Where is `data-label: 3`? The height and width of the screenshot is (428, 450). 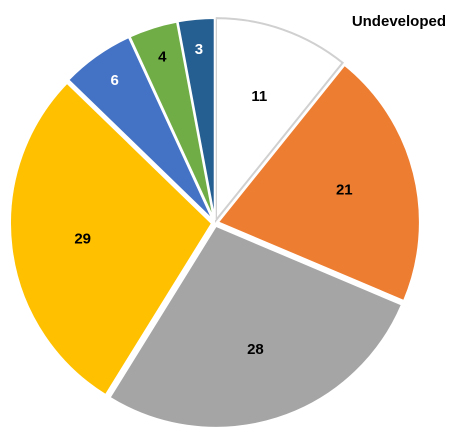 data-label: 3 is located at coordinates (199, 49).